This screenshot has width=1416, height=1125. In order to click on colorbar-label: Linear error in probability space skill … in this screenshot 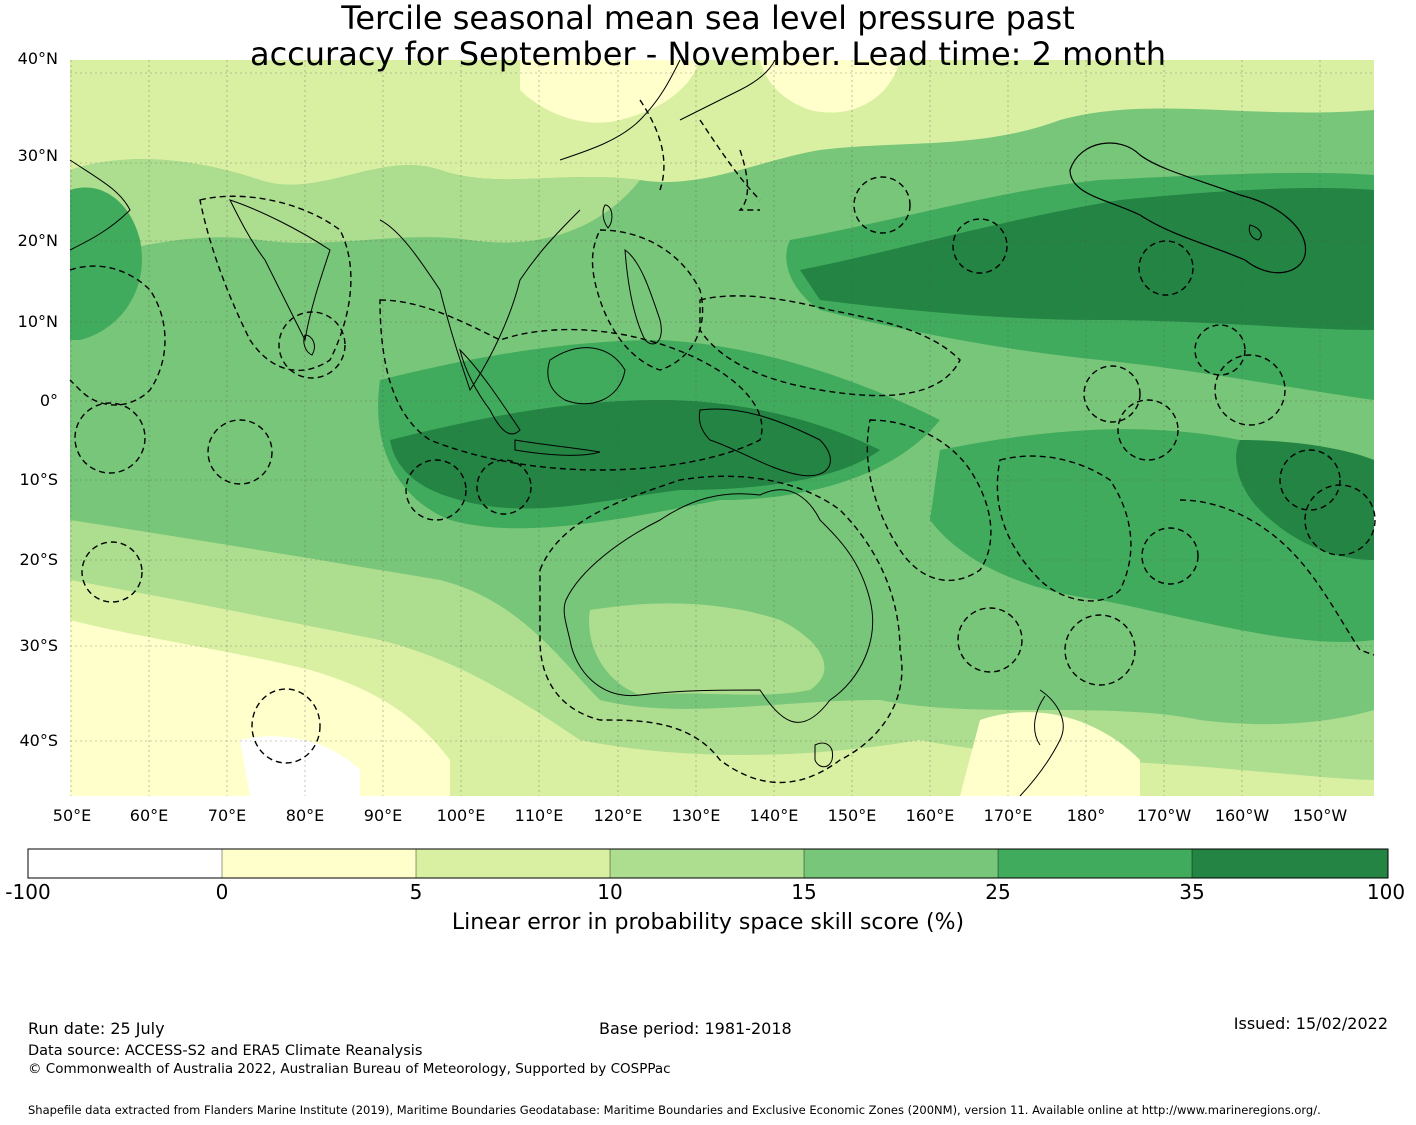, I will do `click(708, 922)`.